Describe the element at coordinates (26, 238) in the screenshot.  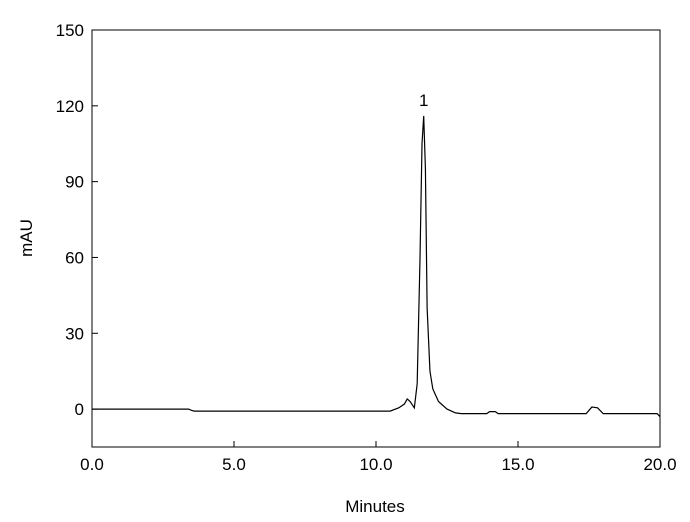
I see `y-axis-title: mAU` at that location.